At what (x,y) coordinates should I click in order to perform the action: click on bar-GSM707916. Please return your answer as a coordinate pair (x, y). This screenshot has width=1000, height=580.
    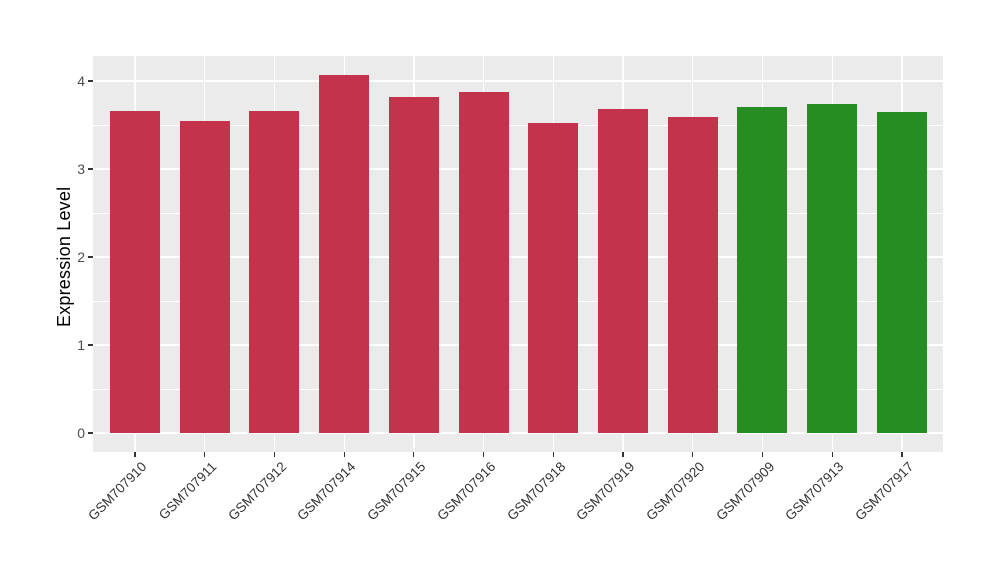
    Looking at the image, I should click on (483, 262).